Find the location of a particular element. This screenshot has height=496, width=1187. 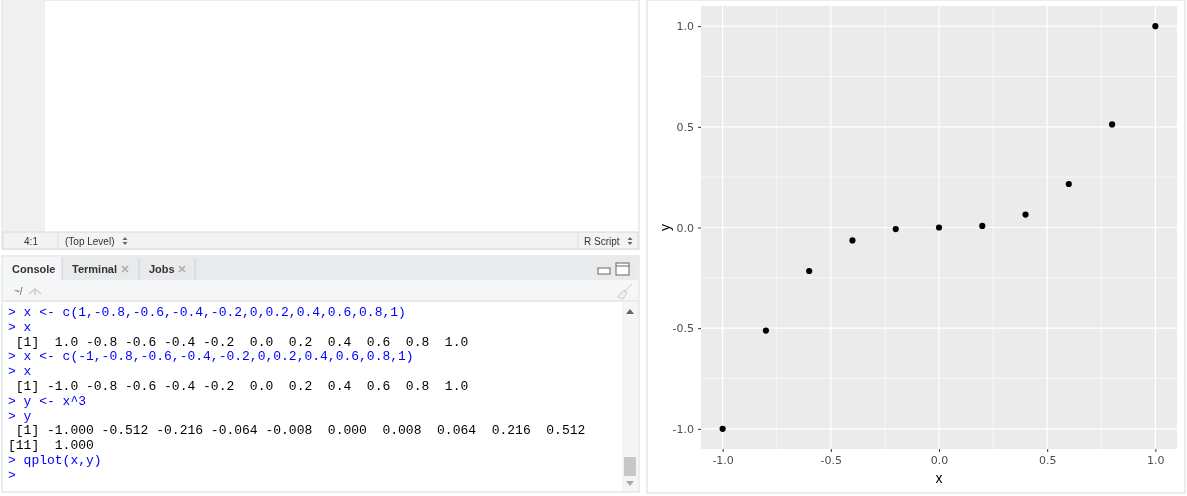

text: R Script is located at coordinates (602, 241).